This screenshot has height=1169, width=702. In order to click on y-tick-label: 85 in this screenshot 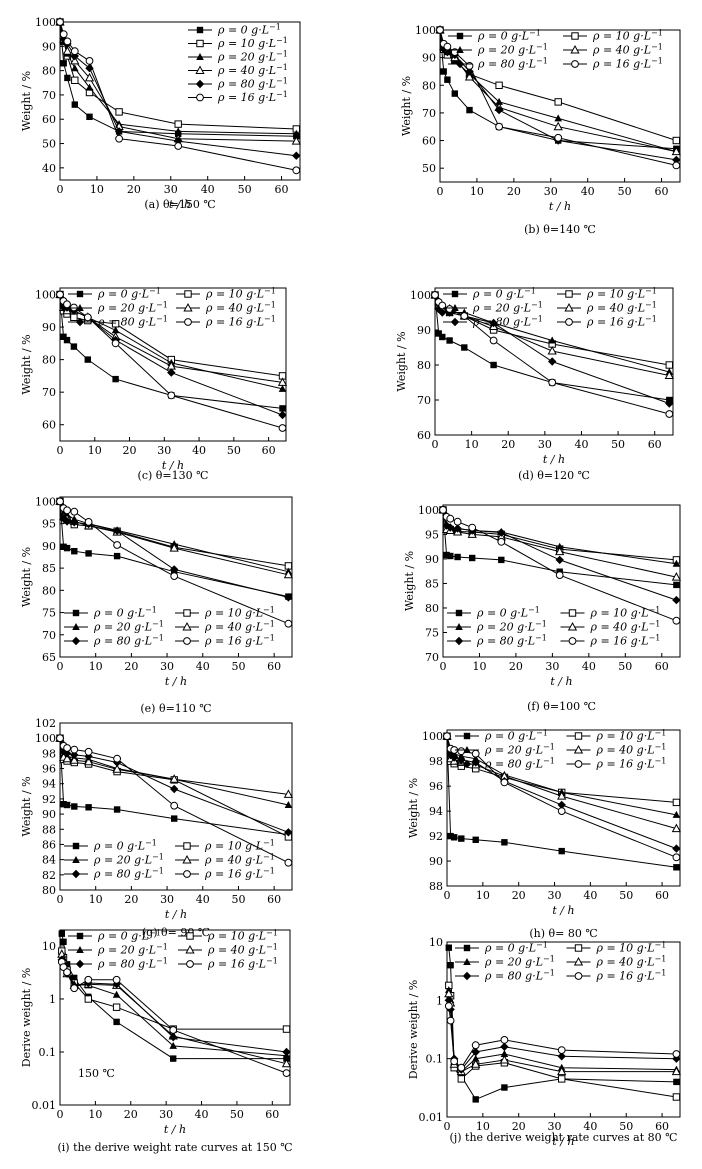, I will do `click(49, 568)`.